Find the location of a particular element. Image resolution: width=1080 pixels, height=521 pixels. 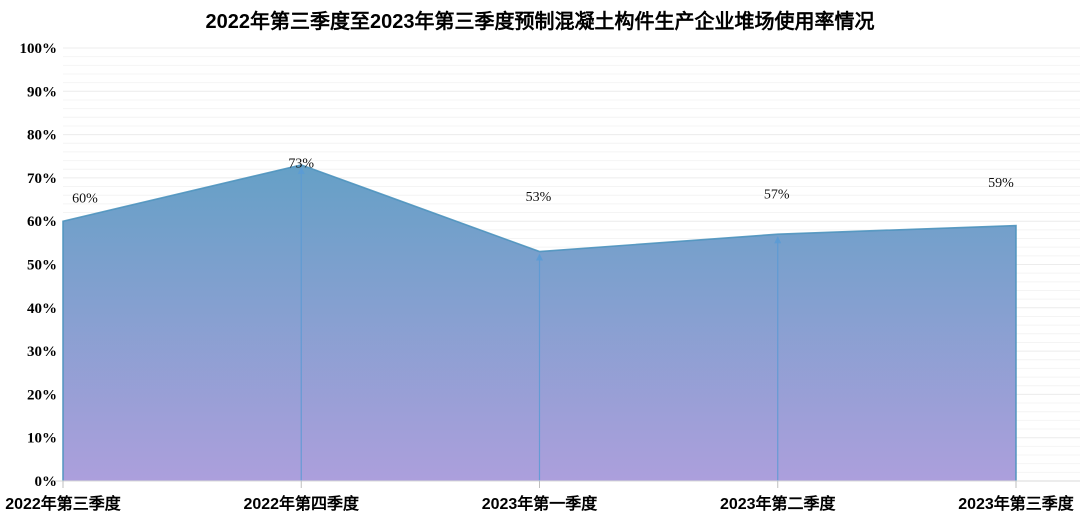

data-label: 60% is located at coordinates (85, 199).